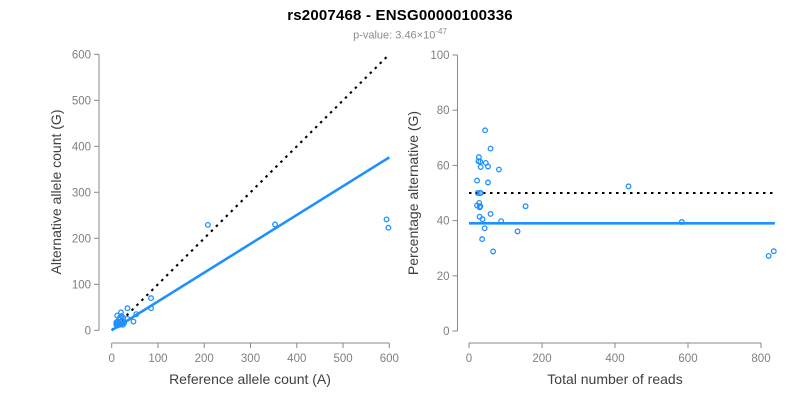  What do you see at coordinates (443, 111) in the screenshot?
I see `y-tick-label: 80` at bounding box center [443, 111].